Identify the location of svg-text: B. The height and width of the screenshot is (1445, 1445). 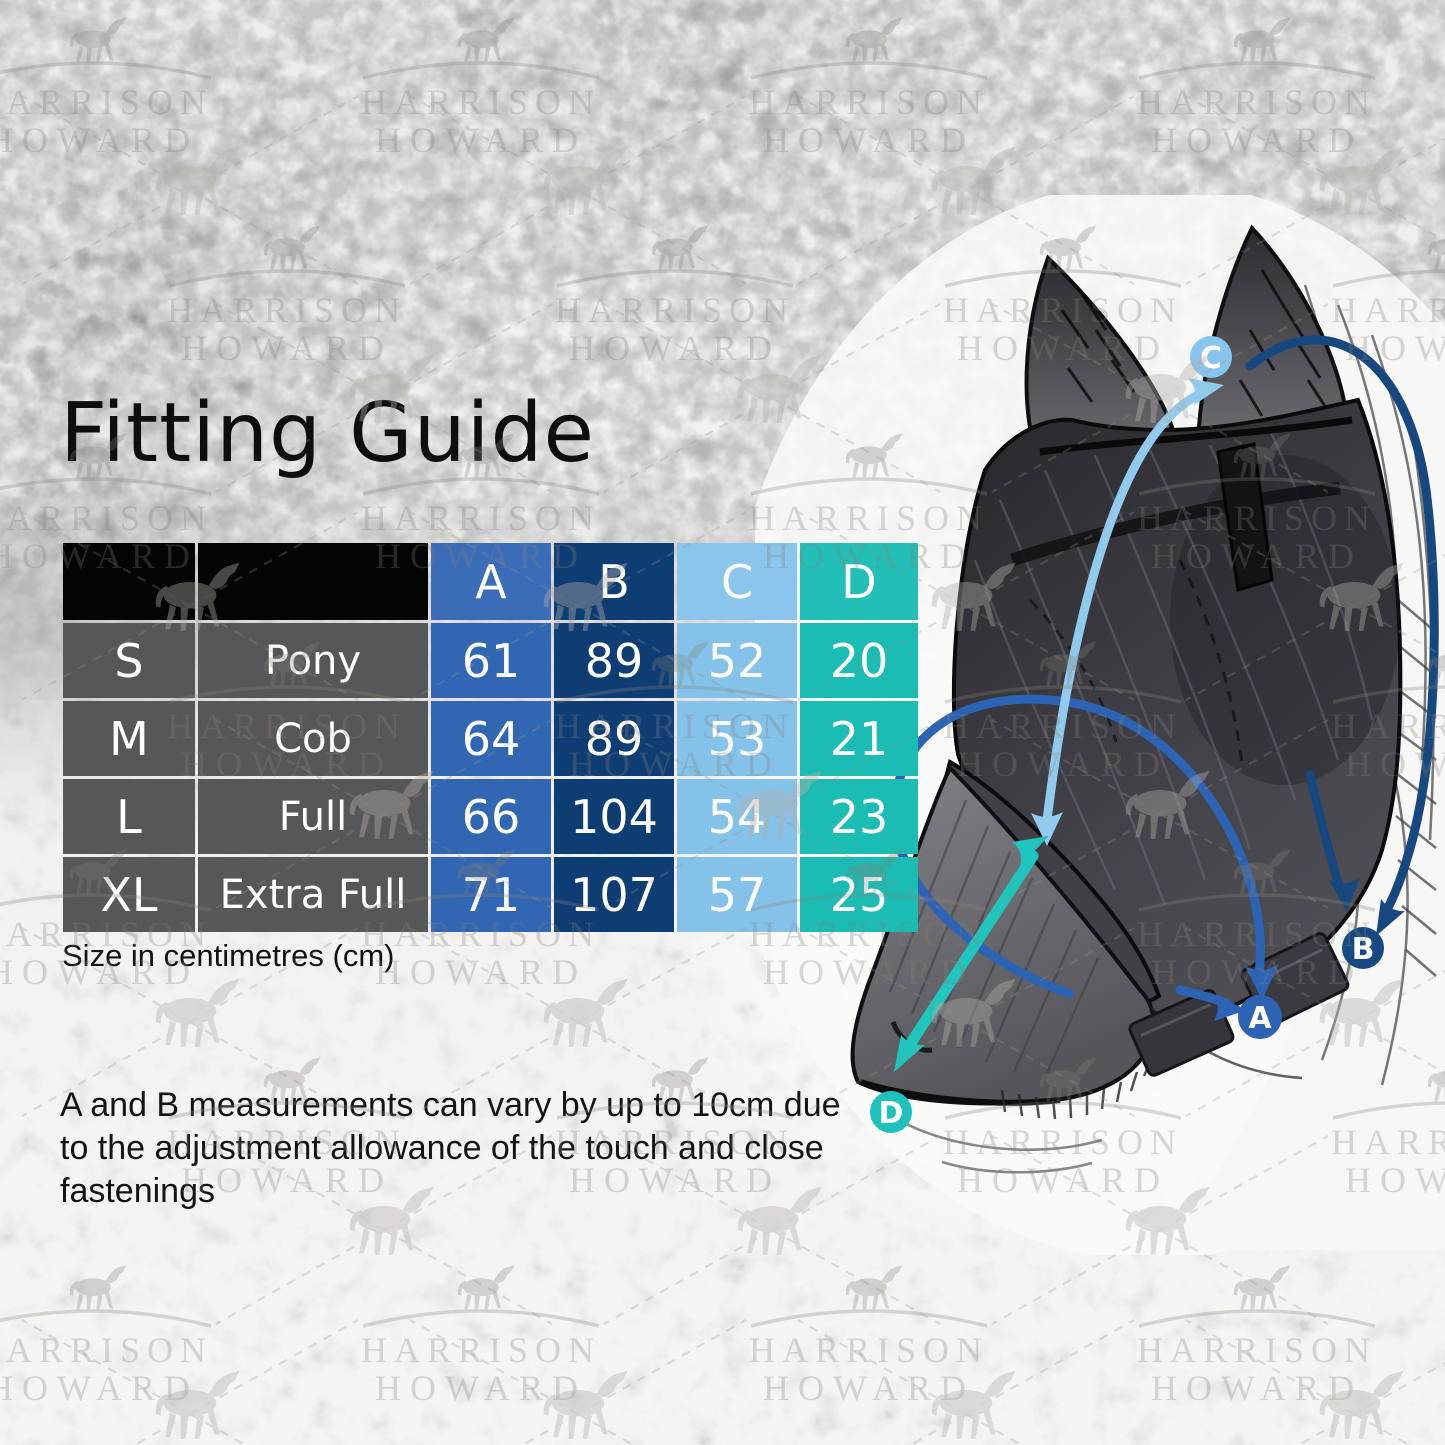
(1363, 949).